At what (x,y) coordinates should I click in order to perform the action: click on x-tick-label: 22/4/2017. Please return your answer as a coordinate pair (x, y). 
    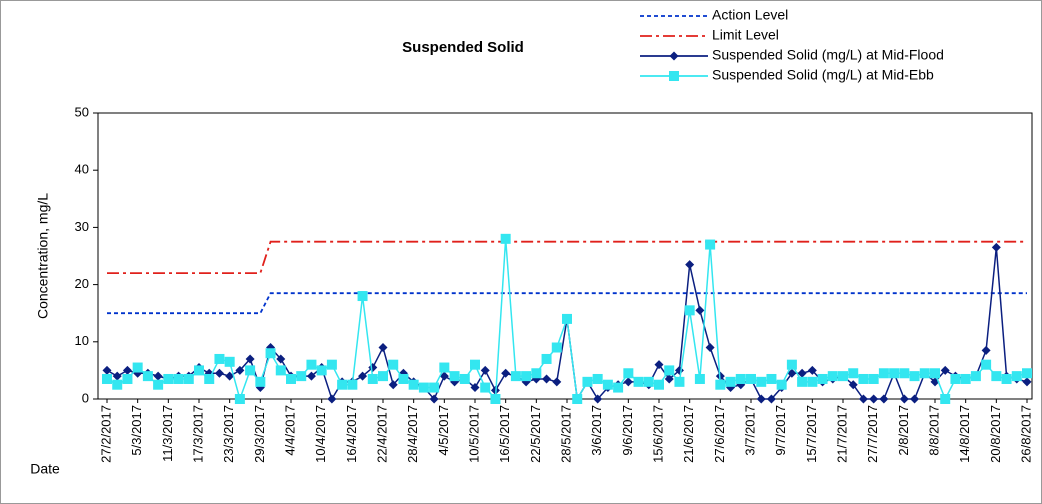
    Looking at the image, I should click on (381, 434).